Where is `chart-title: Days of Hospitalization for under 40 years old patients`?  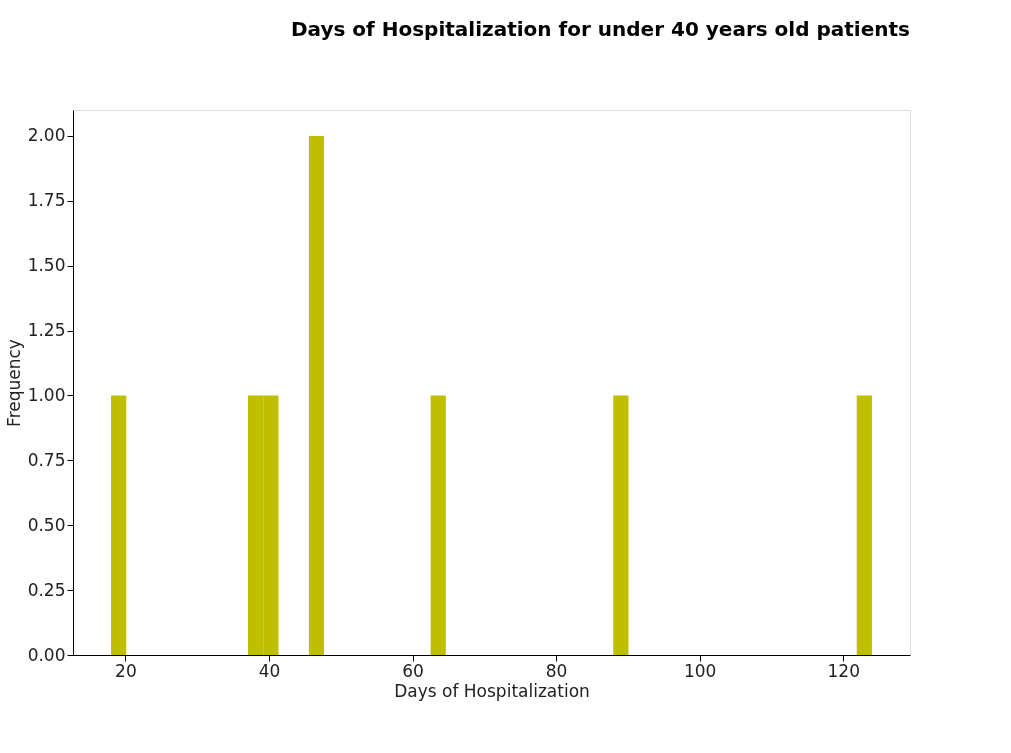
chart-title: Days of Hospitalization for under 40 years old patients is located at coordinates (600, 29).